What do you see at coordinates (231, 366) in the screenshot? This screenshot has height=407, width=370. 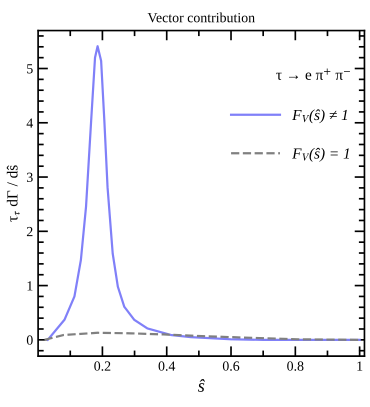 I see `x-tick-label: 0.6` at bounding box center [231, 366].